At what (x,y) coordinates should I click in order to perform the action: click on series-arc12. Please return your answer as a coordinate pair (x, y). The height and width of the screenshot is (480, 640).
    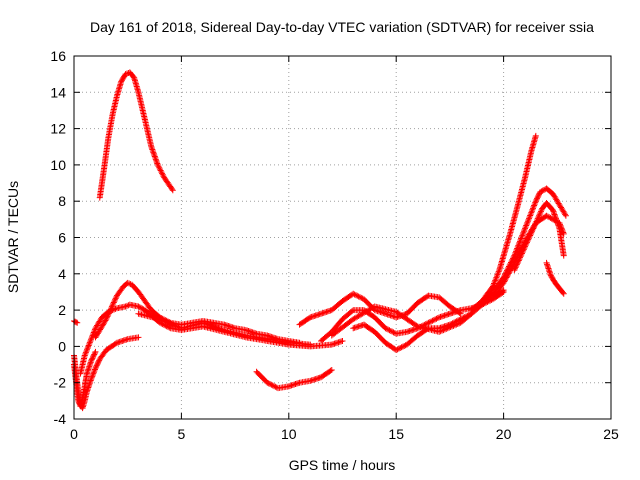
    Looking at the image, I should click on (417, 313).